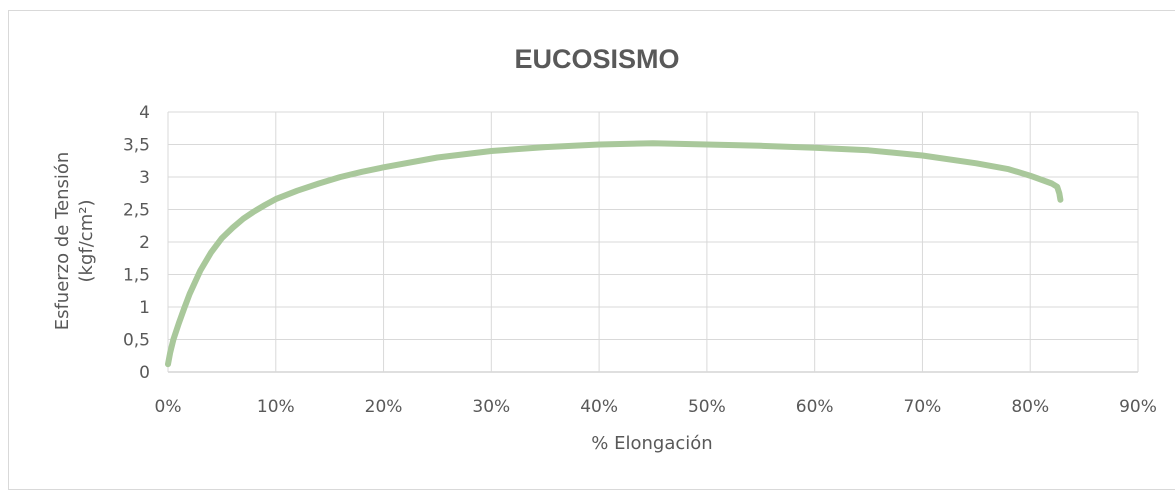 This screenshot has width=1175, height=490. Describe the element at coordinates (62, 241) in the screenshot. I see `y-axis-title-line1: Esfuerzo de Tensión` at that location.